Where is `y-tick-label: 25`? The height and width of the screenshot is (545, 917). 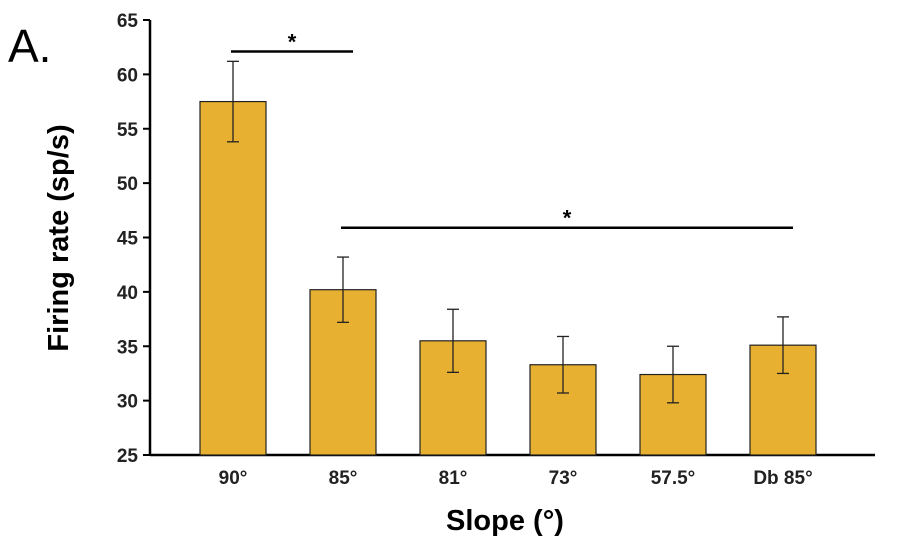
y-tick-label: 25 is located at coordinates (128, 456).